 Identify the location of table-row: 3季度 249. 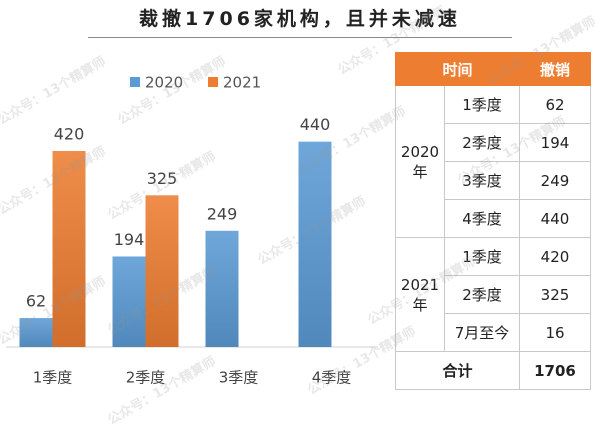
(493, 180).